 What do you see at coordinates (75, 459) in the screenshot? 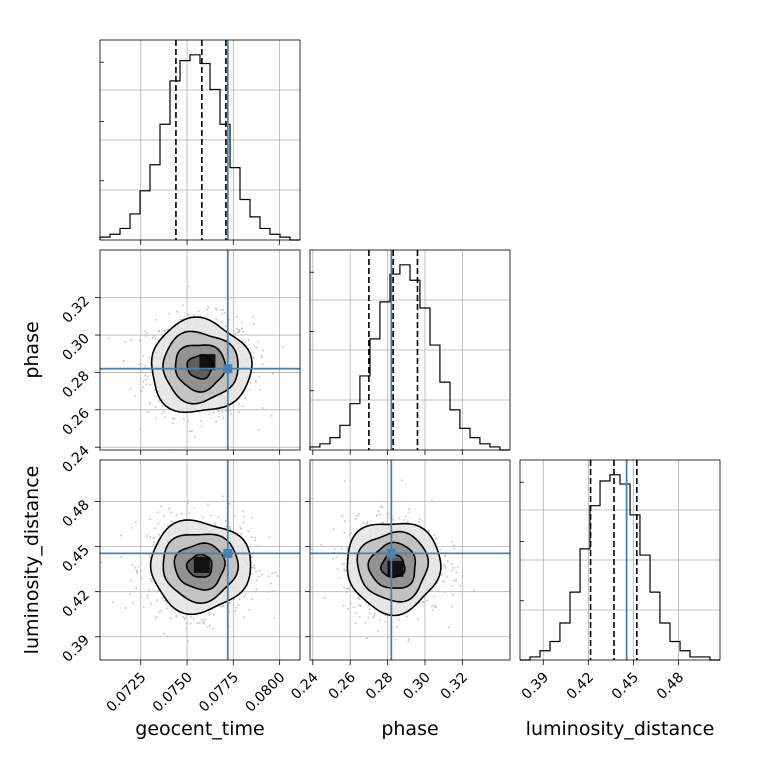
I see `y-tick-label: 0.24` at bounding box center [75, 459].